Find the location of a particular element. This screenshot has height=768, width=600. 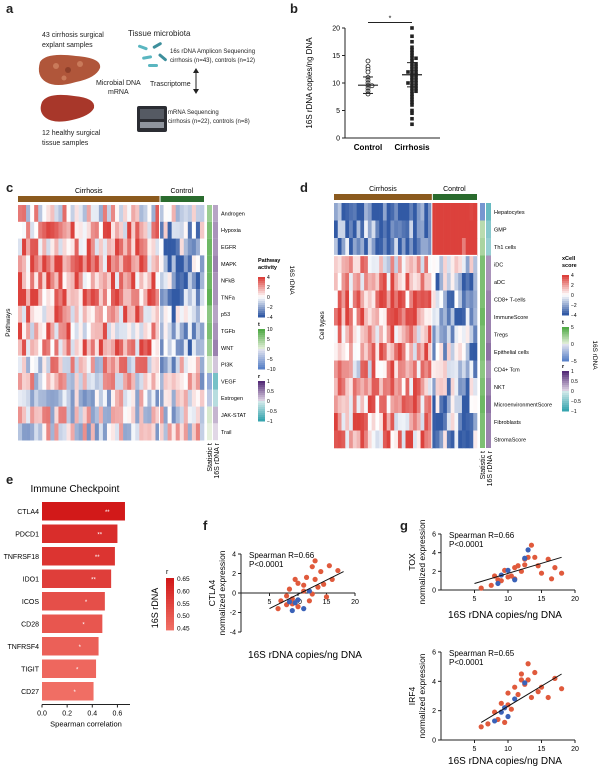

y-tick-label: 4 is located at coordinates (234, 555).